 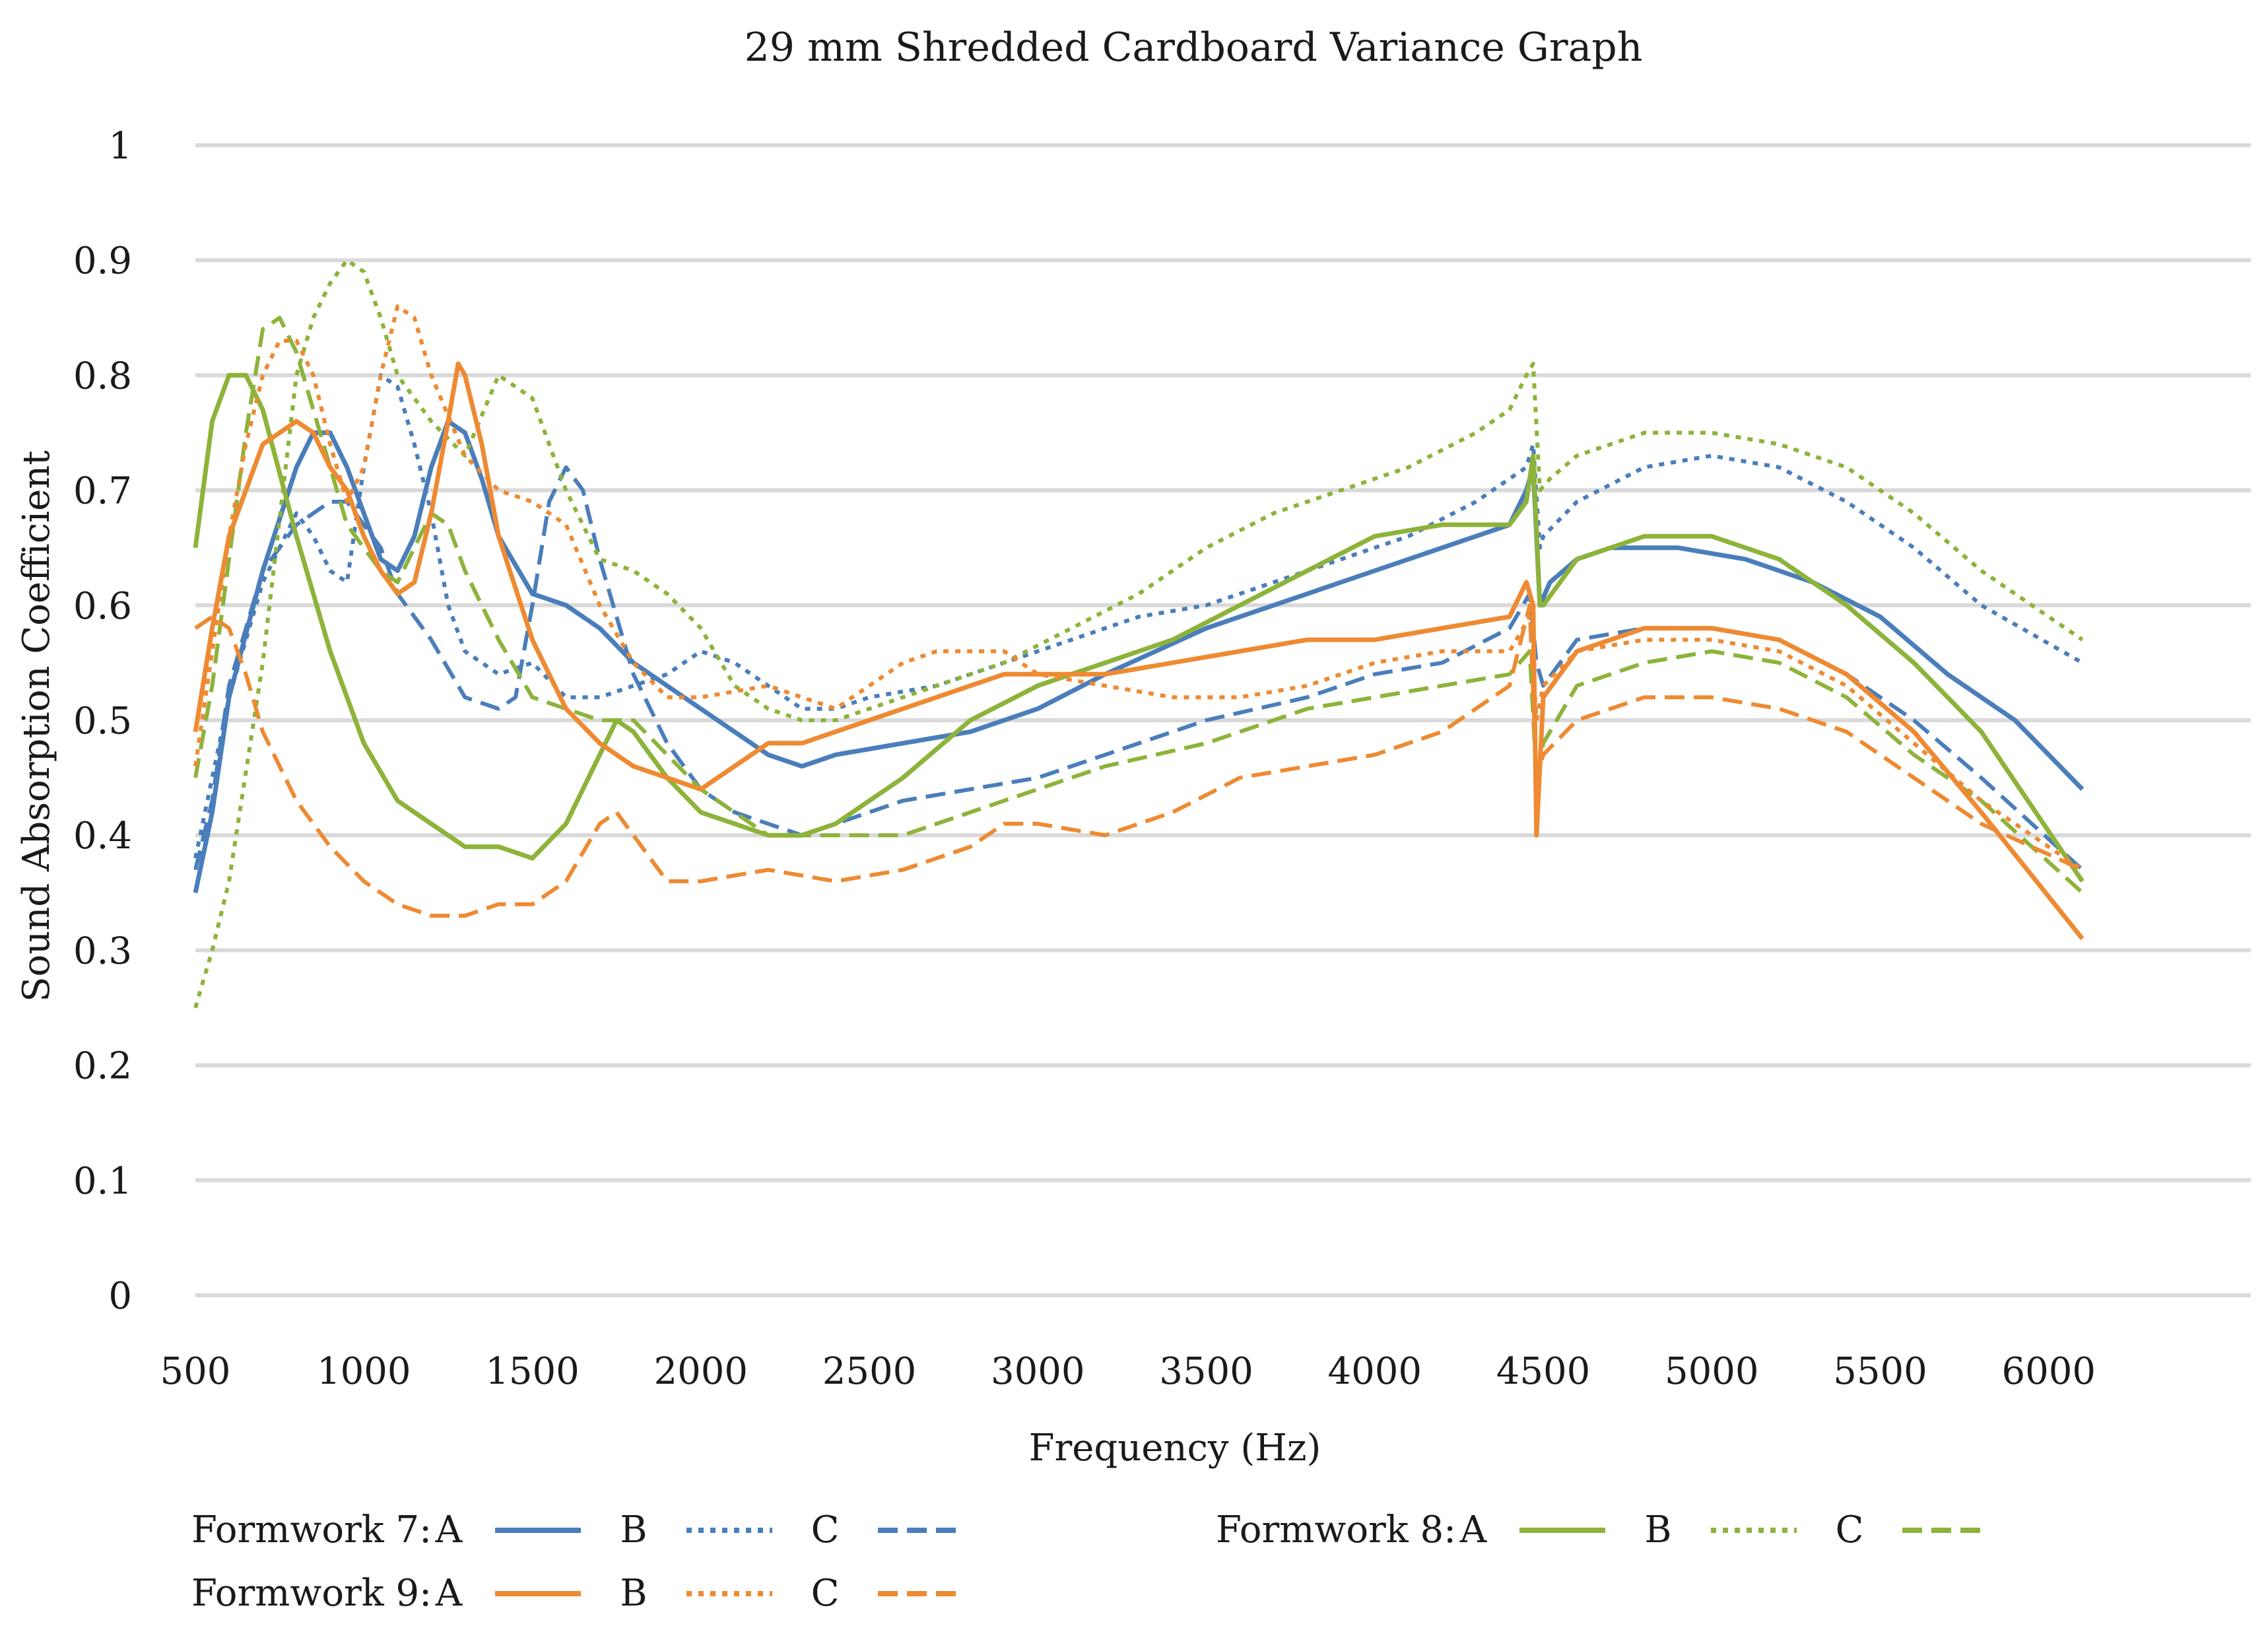 I want to click on x-tick-label: 500, so click(x=195, y=1371).